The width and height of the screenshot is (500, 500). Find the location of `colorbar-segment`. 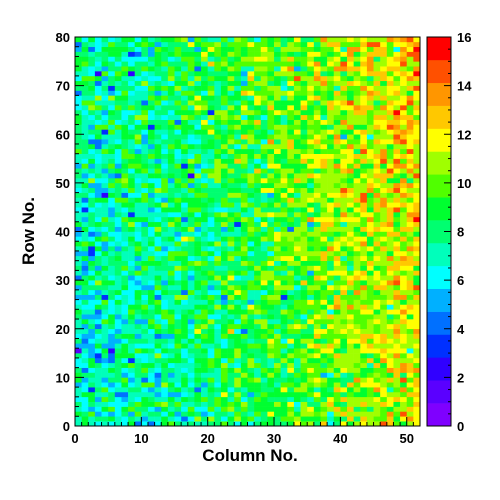

colorbar-segment is located at coordinates (439, 392).